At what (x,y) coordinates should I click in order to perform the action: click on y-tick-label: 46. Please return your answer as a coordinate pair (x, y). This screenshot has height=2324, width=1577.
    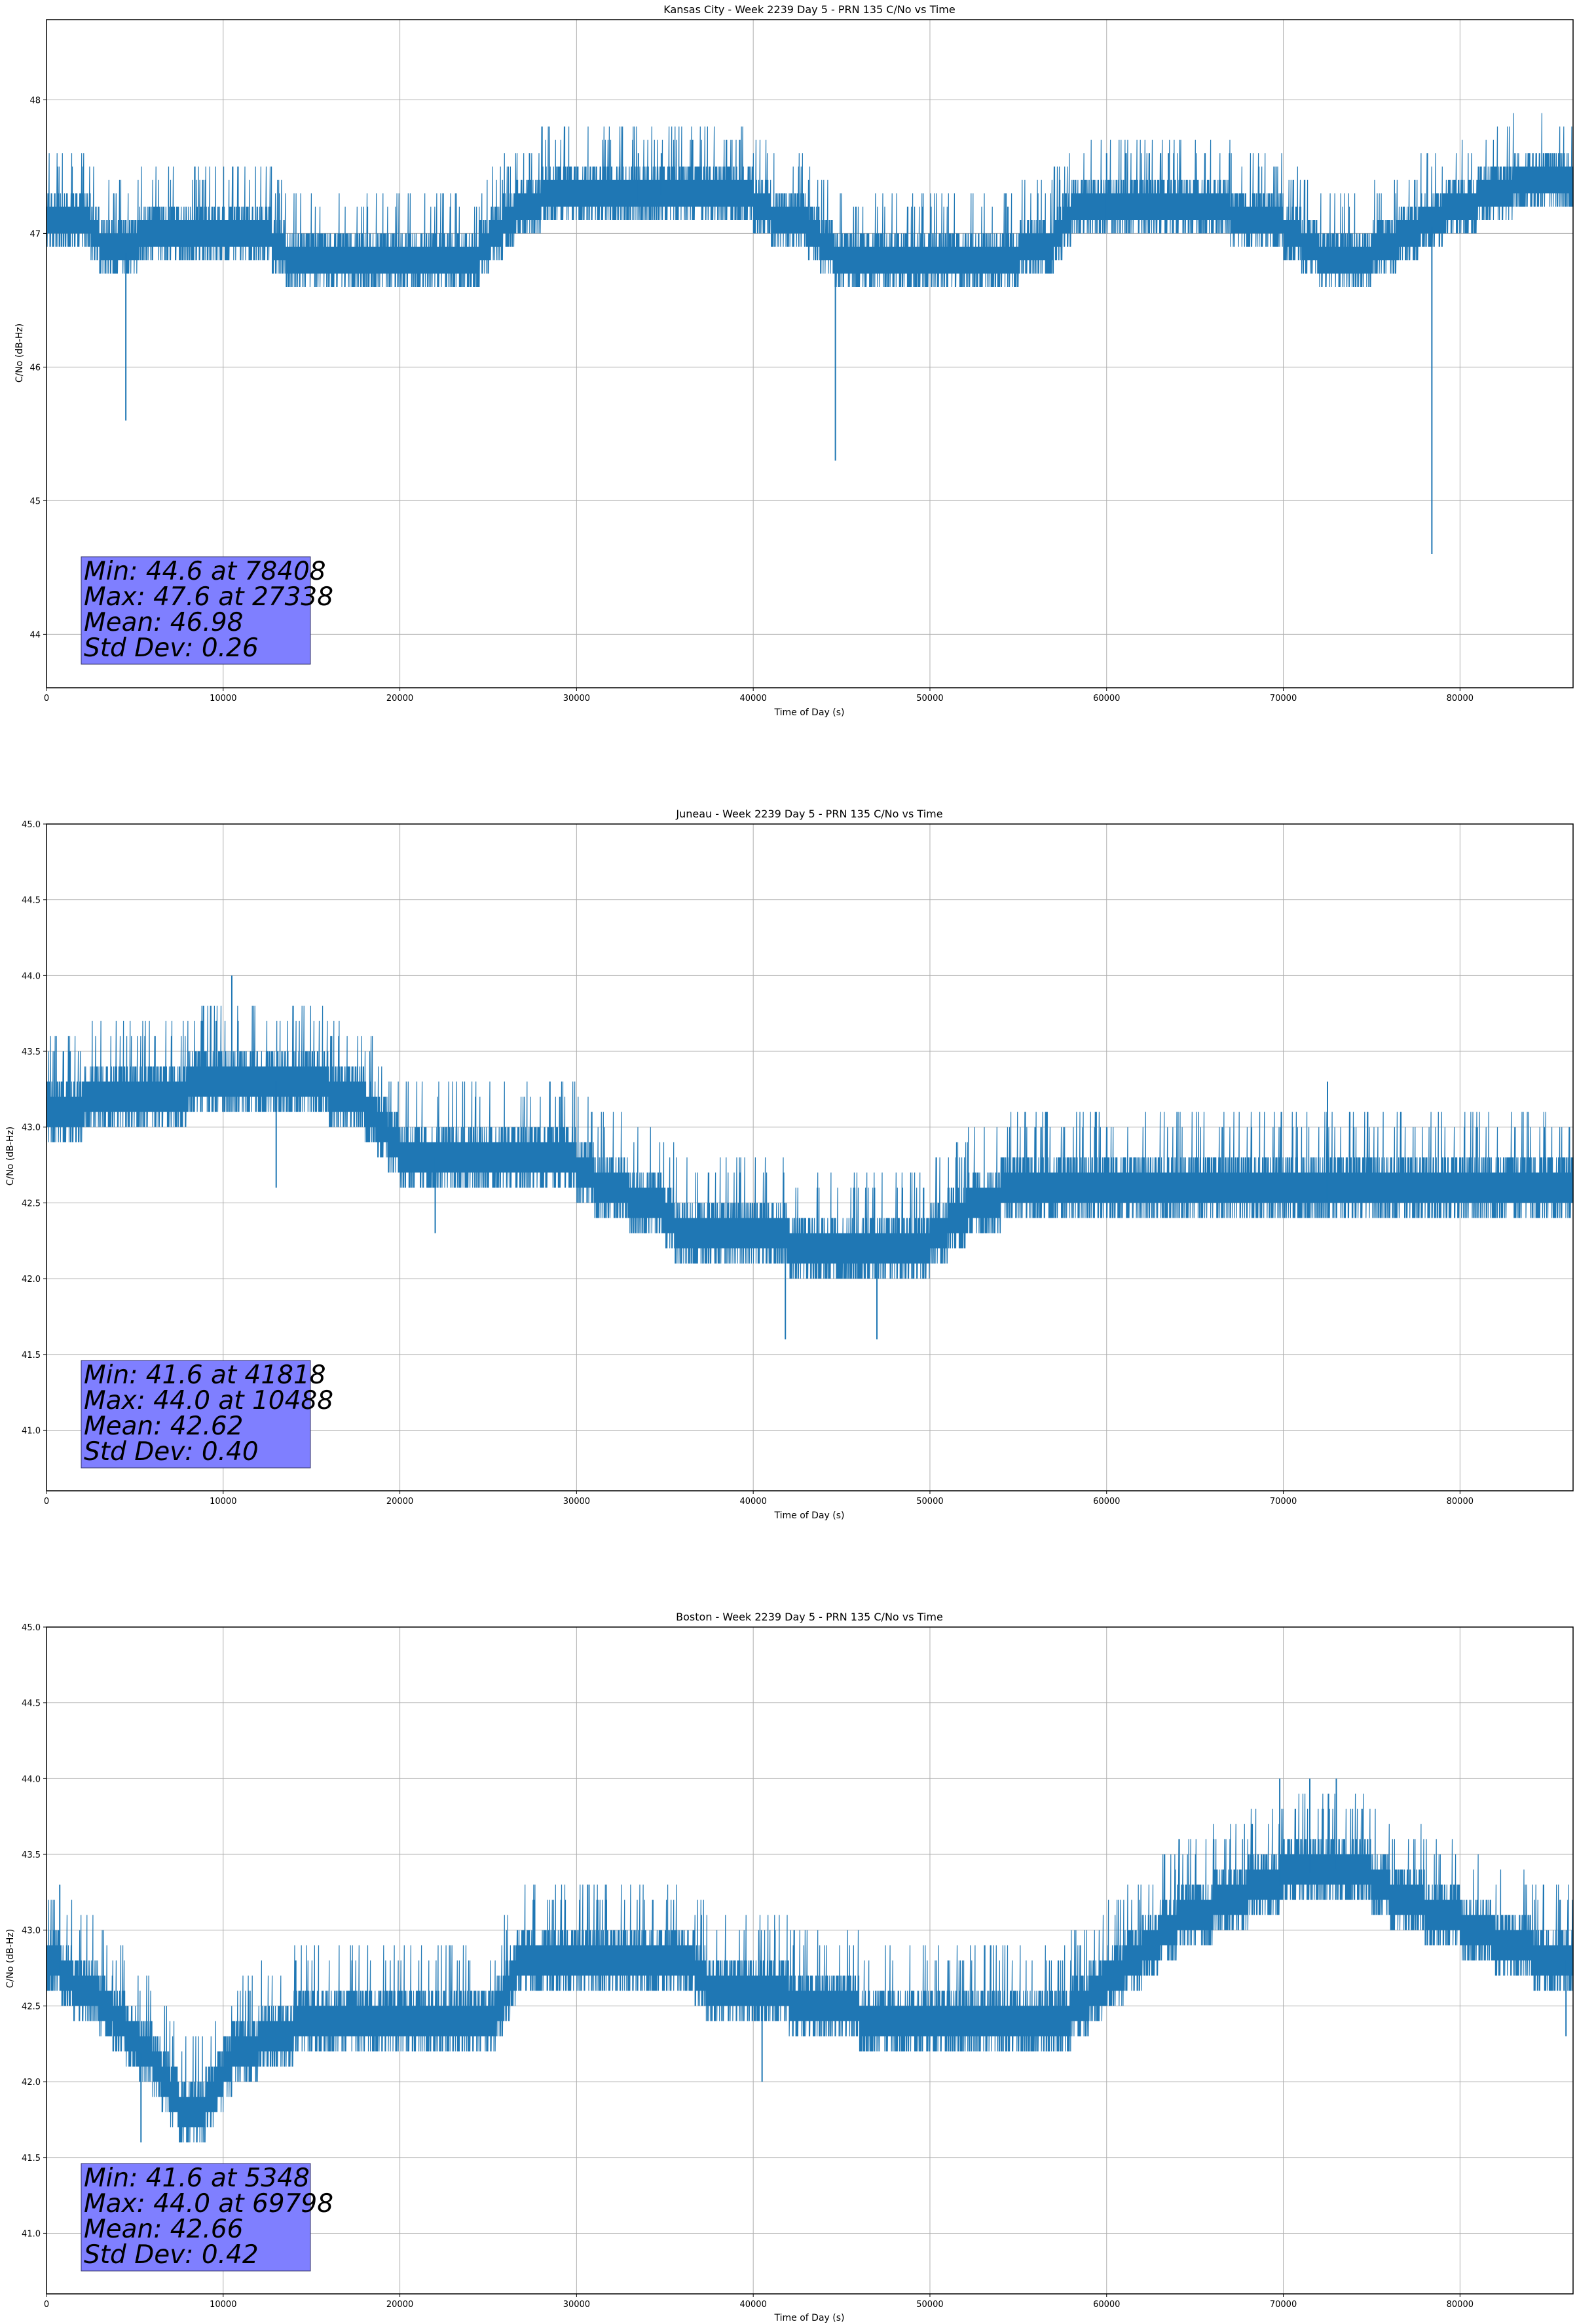
    Looking at the image, I should click on (35, 368).